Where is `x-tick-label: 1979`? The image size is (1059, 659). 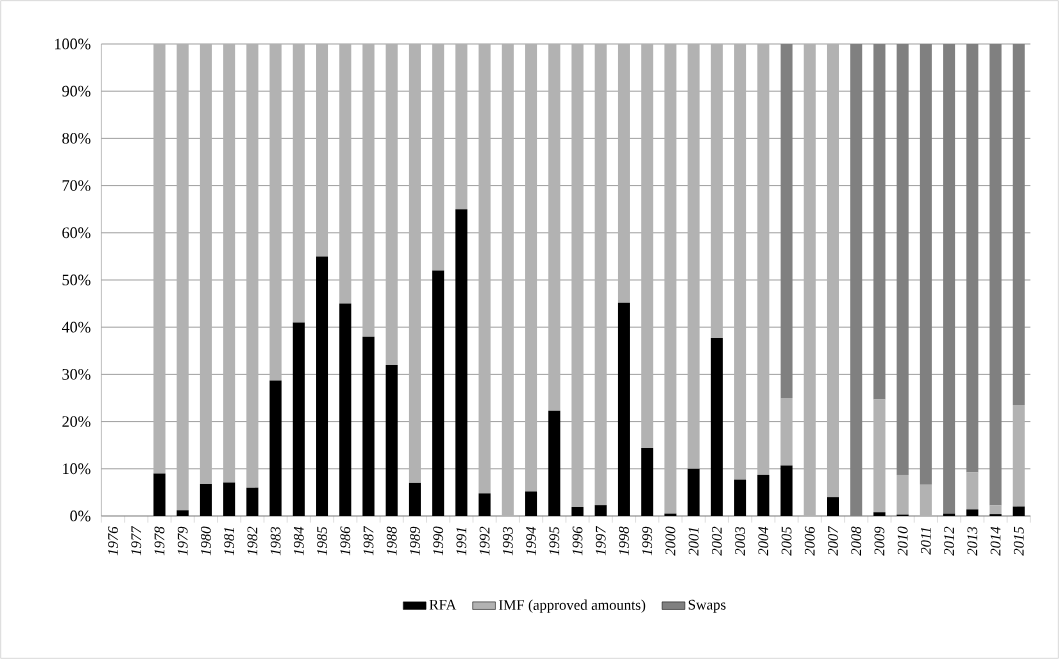 x-tick-label: 1979 is located at coordinates (182, 541).